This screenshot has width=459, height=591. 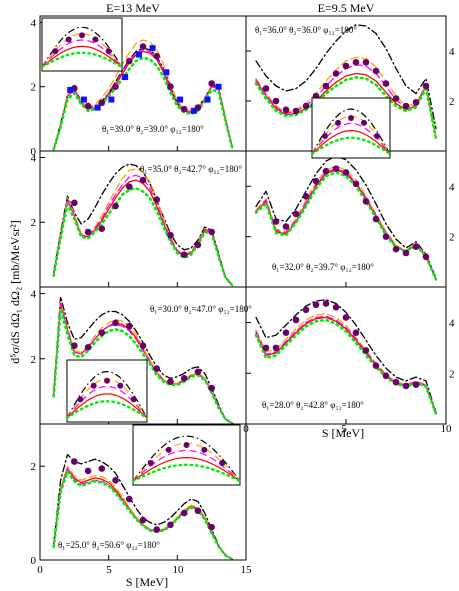 I want to click on chart-panel-left-2: 2 4 θ₁=35.0° θ₂=42.7° φ₁₂=180°, so click(x=139, y=219).